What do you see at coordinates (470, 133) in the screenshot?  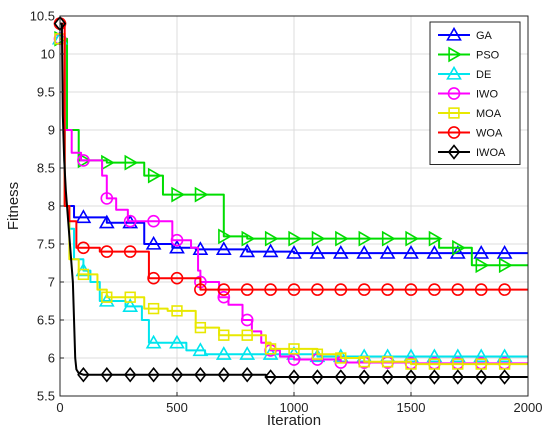 I see `legend-item-woa: WOA` at bounding box center [470, 133].